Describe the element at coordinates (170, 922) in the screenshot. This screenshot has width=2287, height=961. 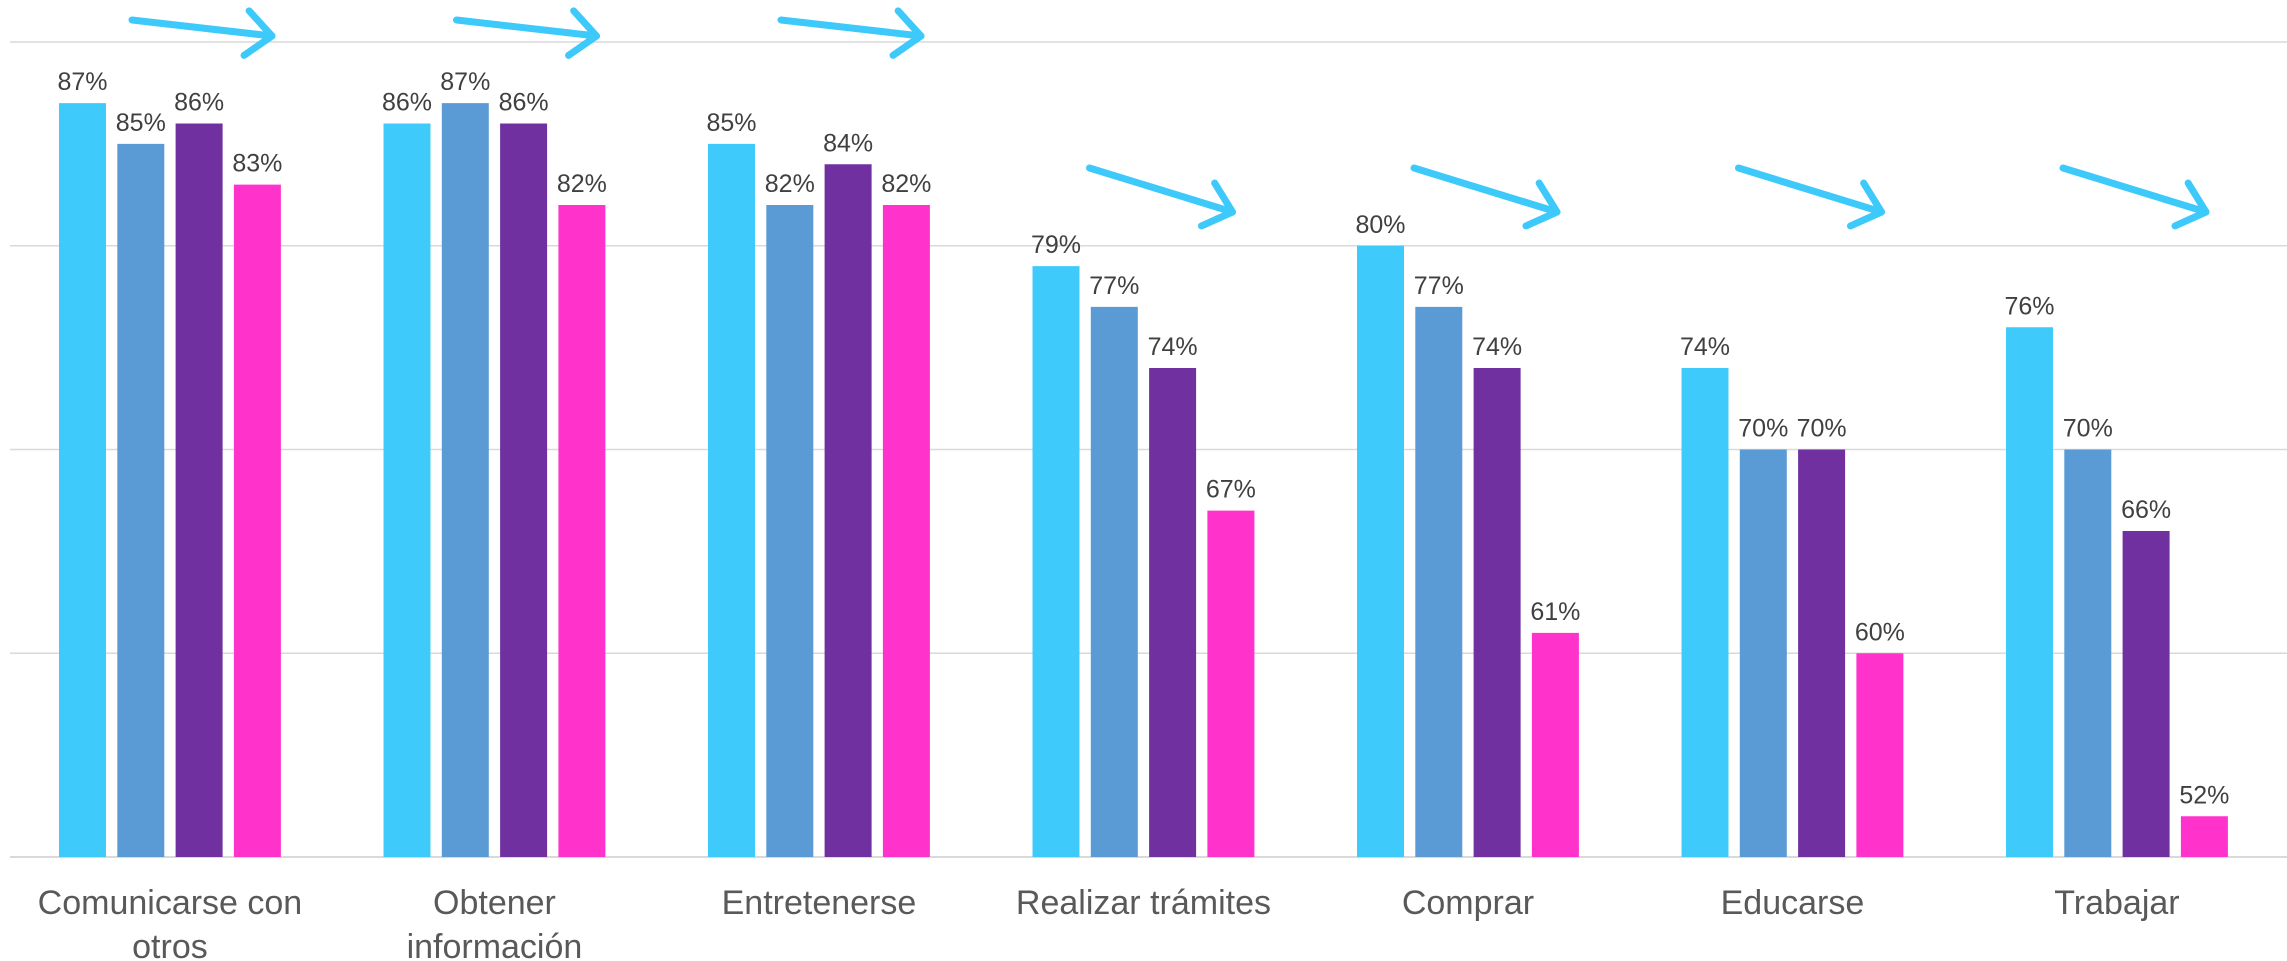
I see `category-label: Comunicarse con otros` at that location.